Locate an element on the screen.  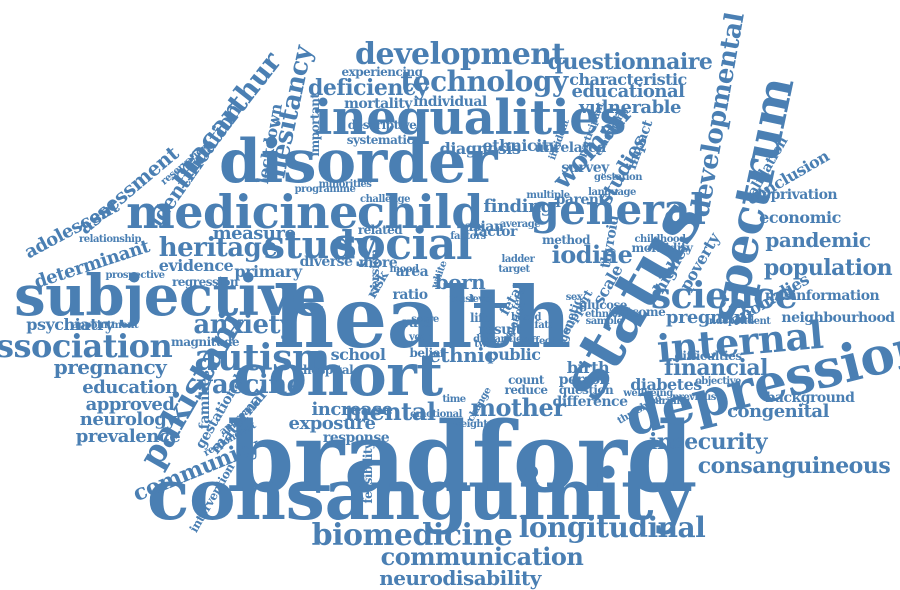
word-prospective: prospective is located at coordinates (135, 275).